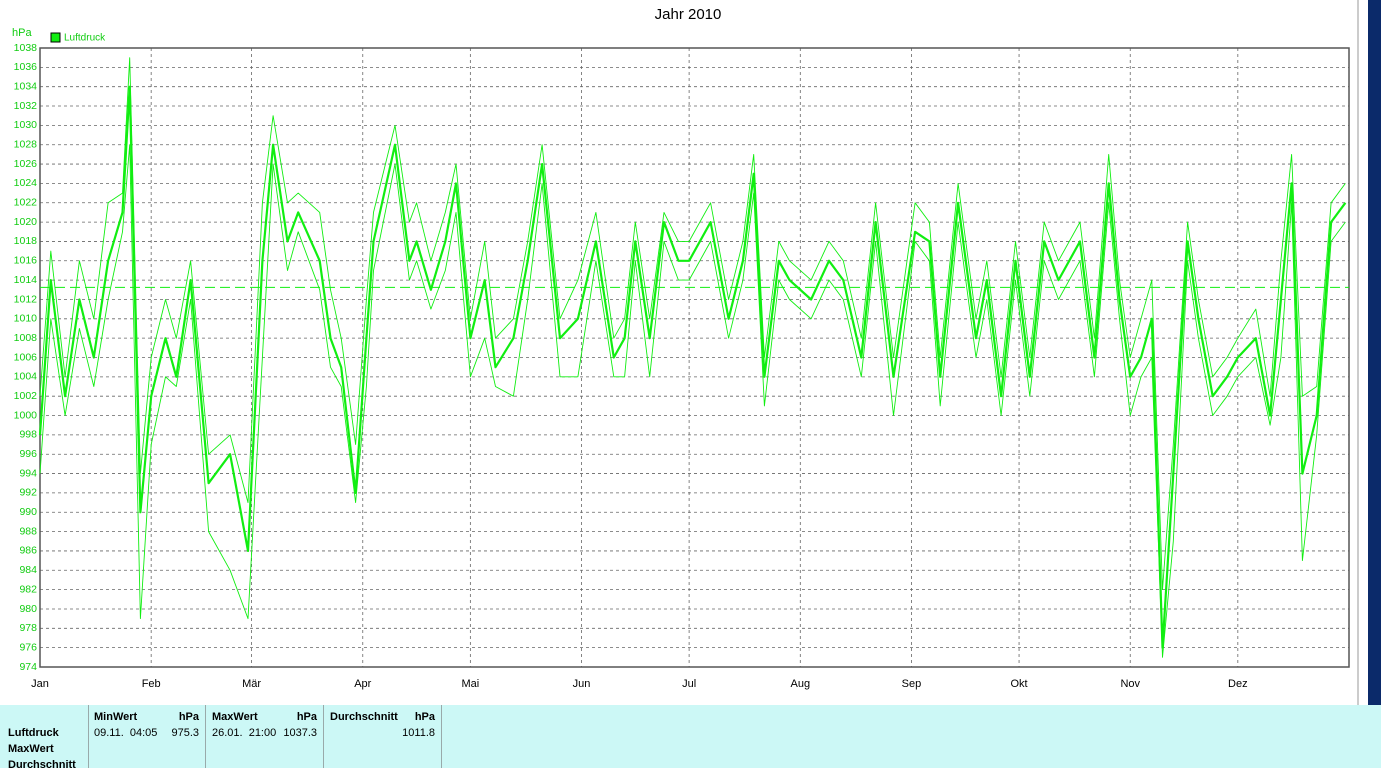  Describe the element at coordinates (383, 736) in the screenshot. I see `column: Durchschnitt hPa 1011.8` at that location.